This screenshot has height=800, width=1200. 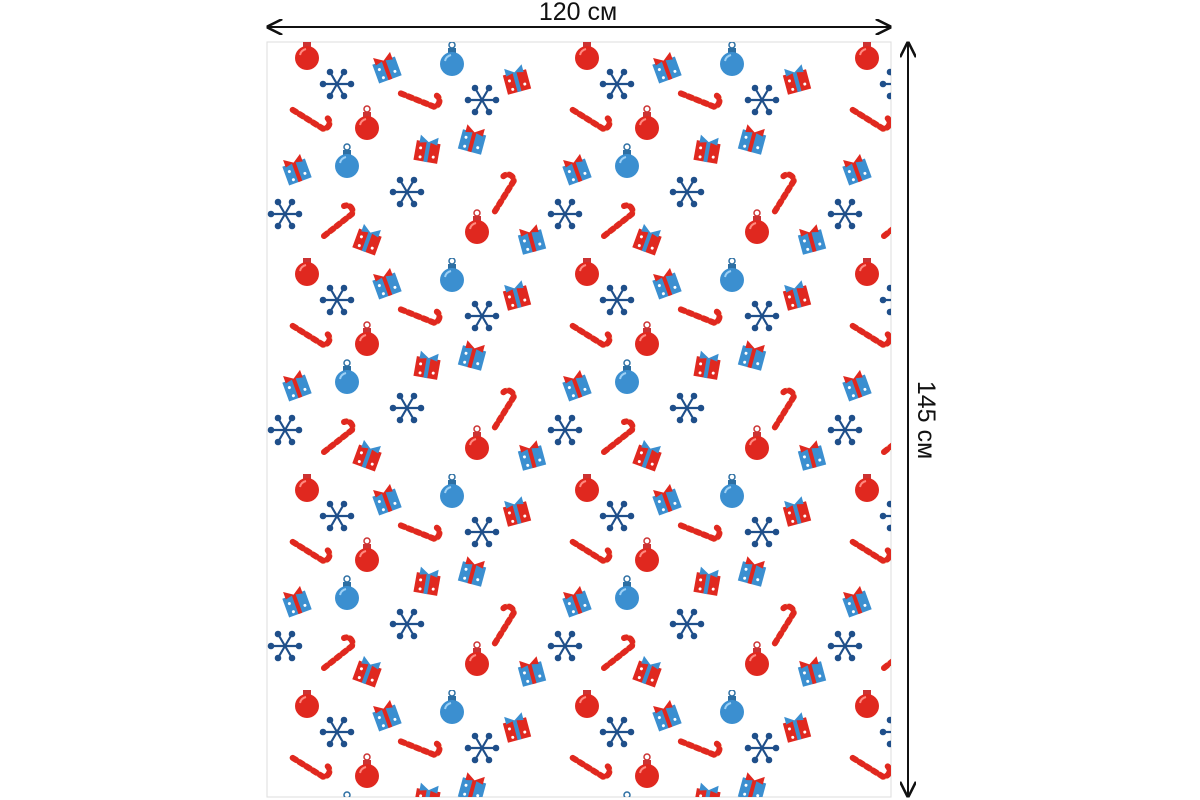 What do you see at coordinates (926, 420) in the screenshot?
I see `height-label: 145 см` at bounding box center [926, 420].